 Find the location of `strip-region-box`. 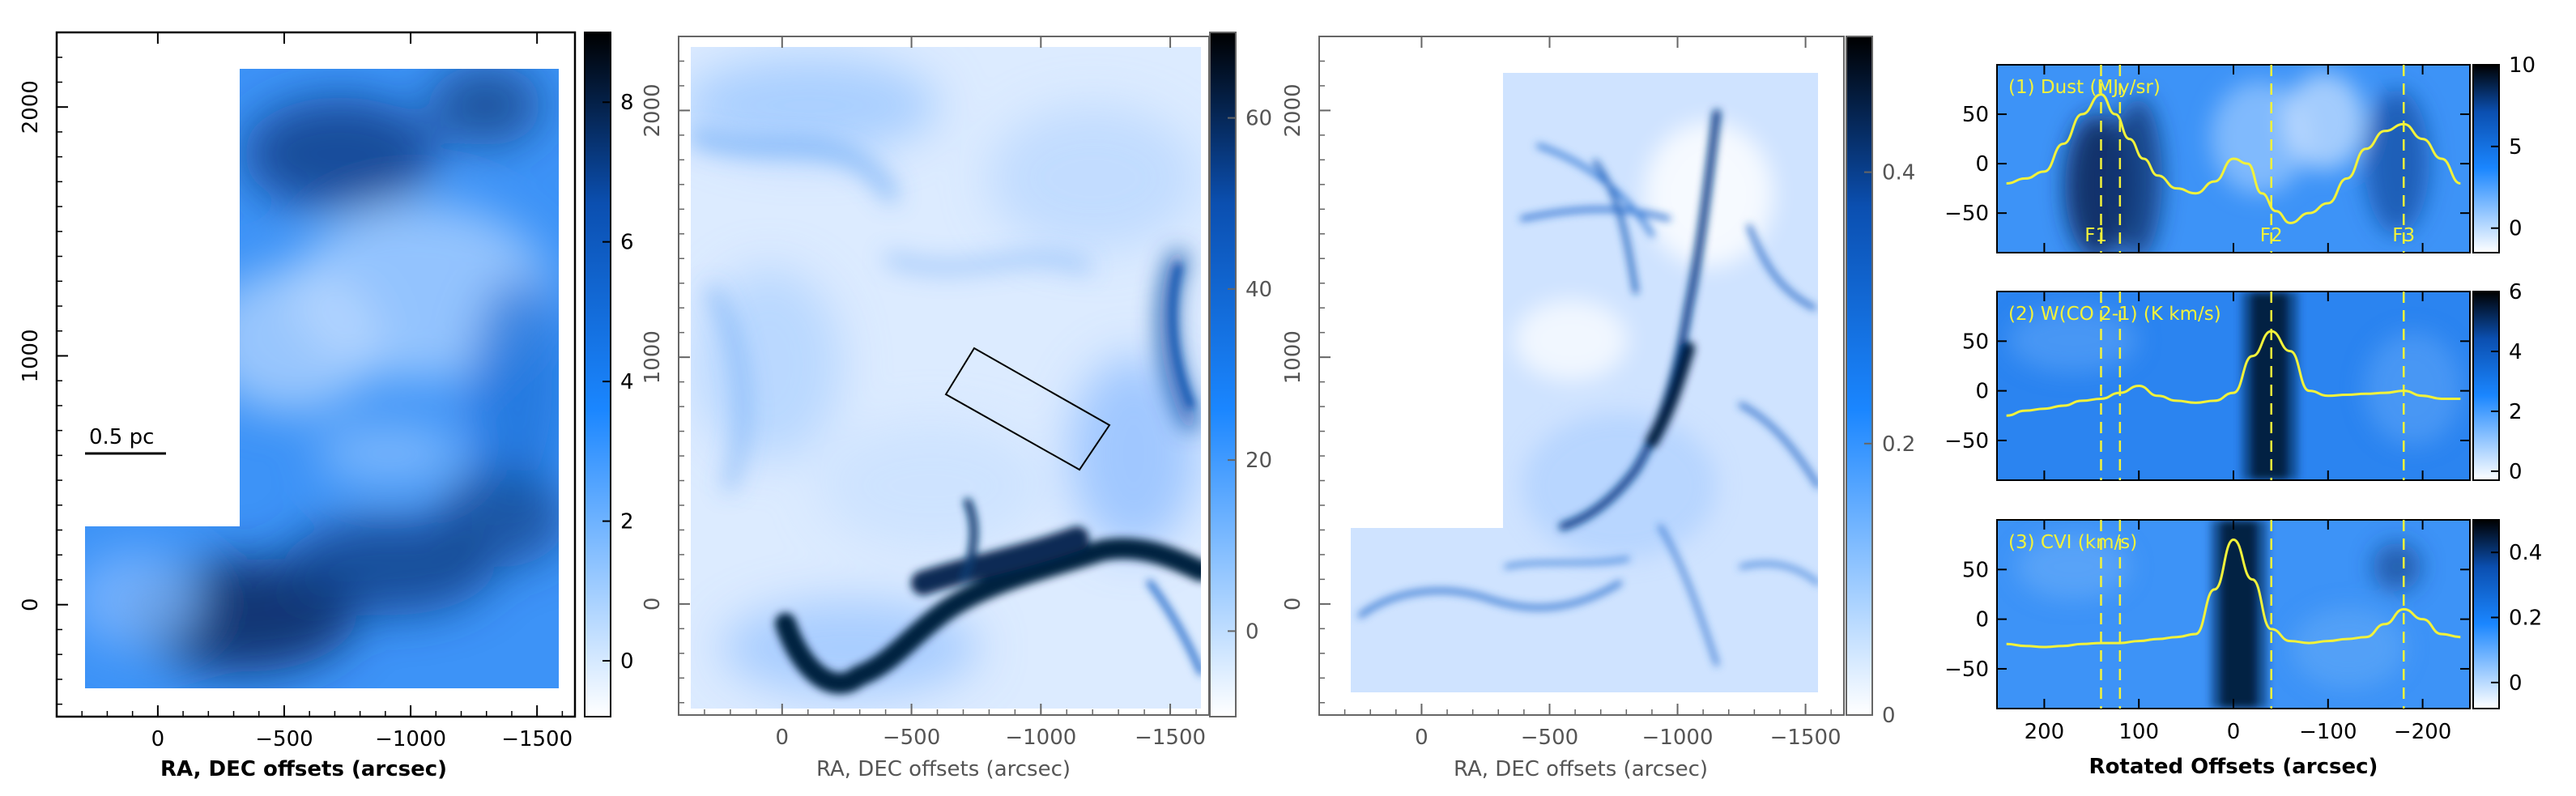

strip-region-box is located at coordinates (1027, 409).